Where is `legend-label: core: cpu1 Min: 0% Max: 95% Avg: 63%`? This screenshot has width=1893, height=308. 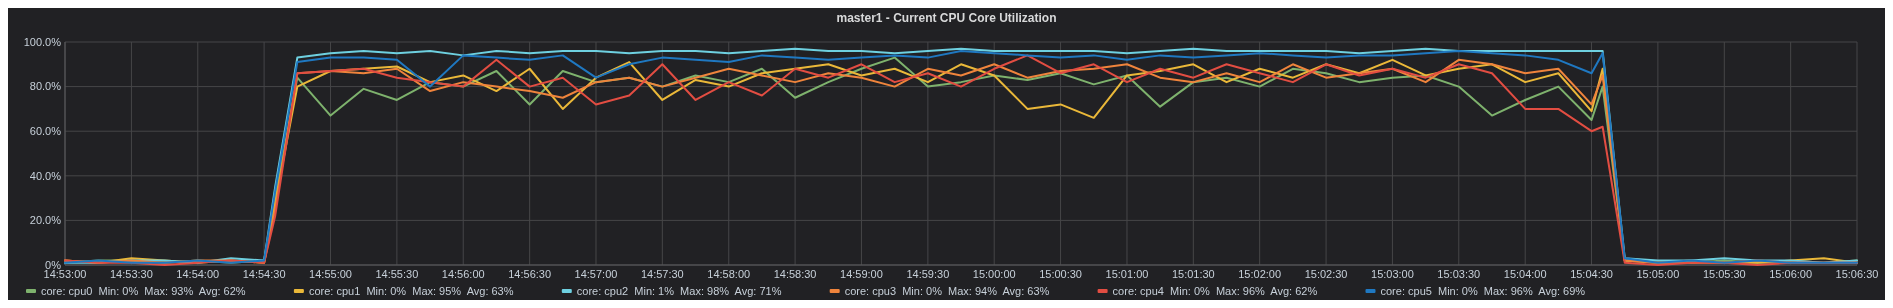 legend-label: core: cpu1 Min: 0% Max: 95% Avg: 63% is located at coordinates (411, 290).